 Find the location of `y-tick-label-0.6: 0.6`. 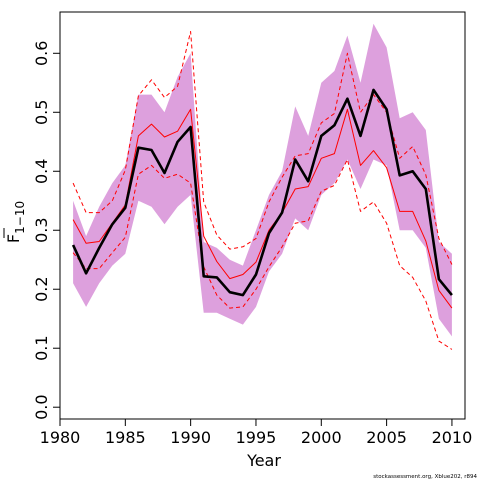

y-tick-label-0.6: 0.6 is located at coordinates (41, 53).